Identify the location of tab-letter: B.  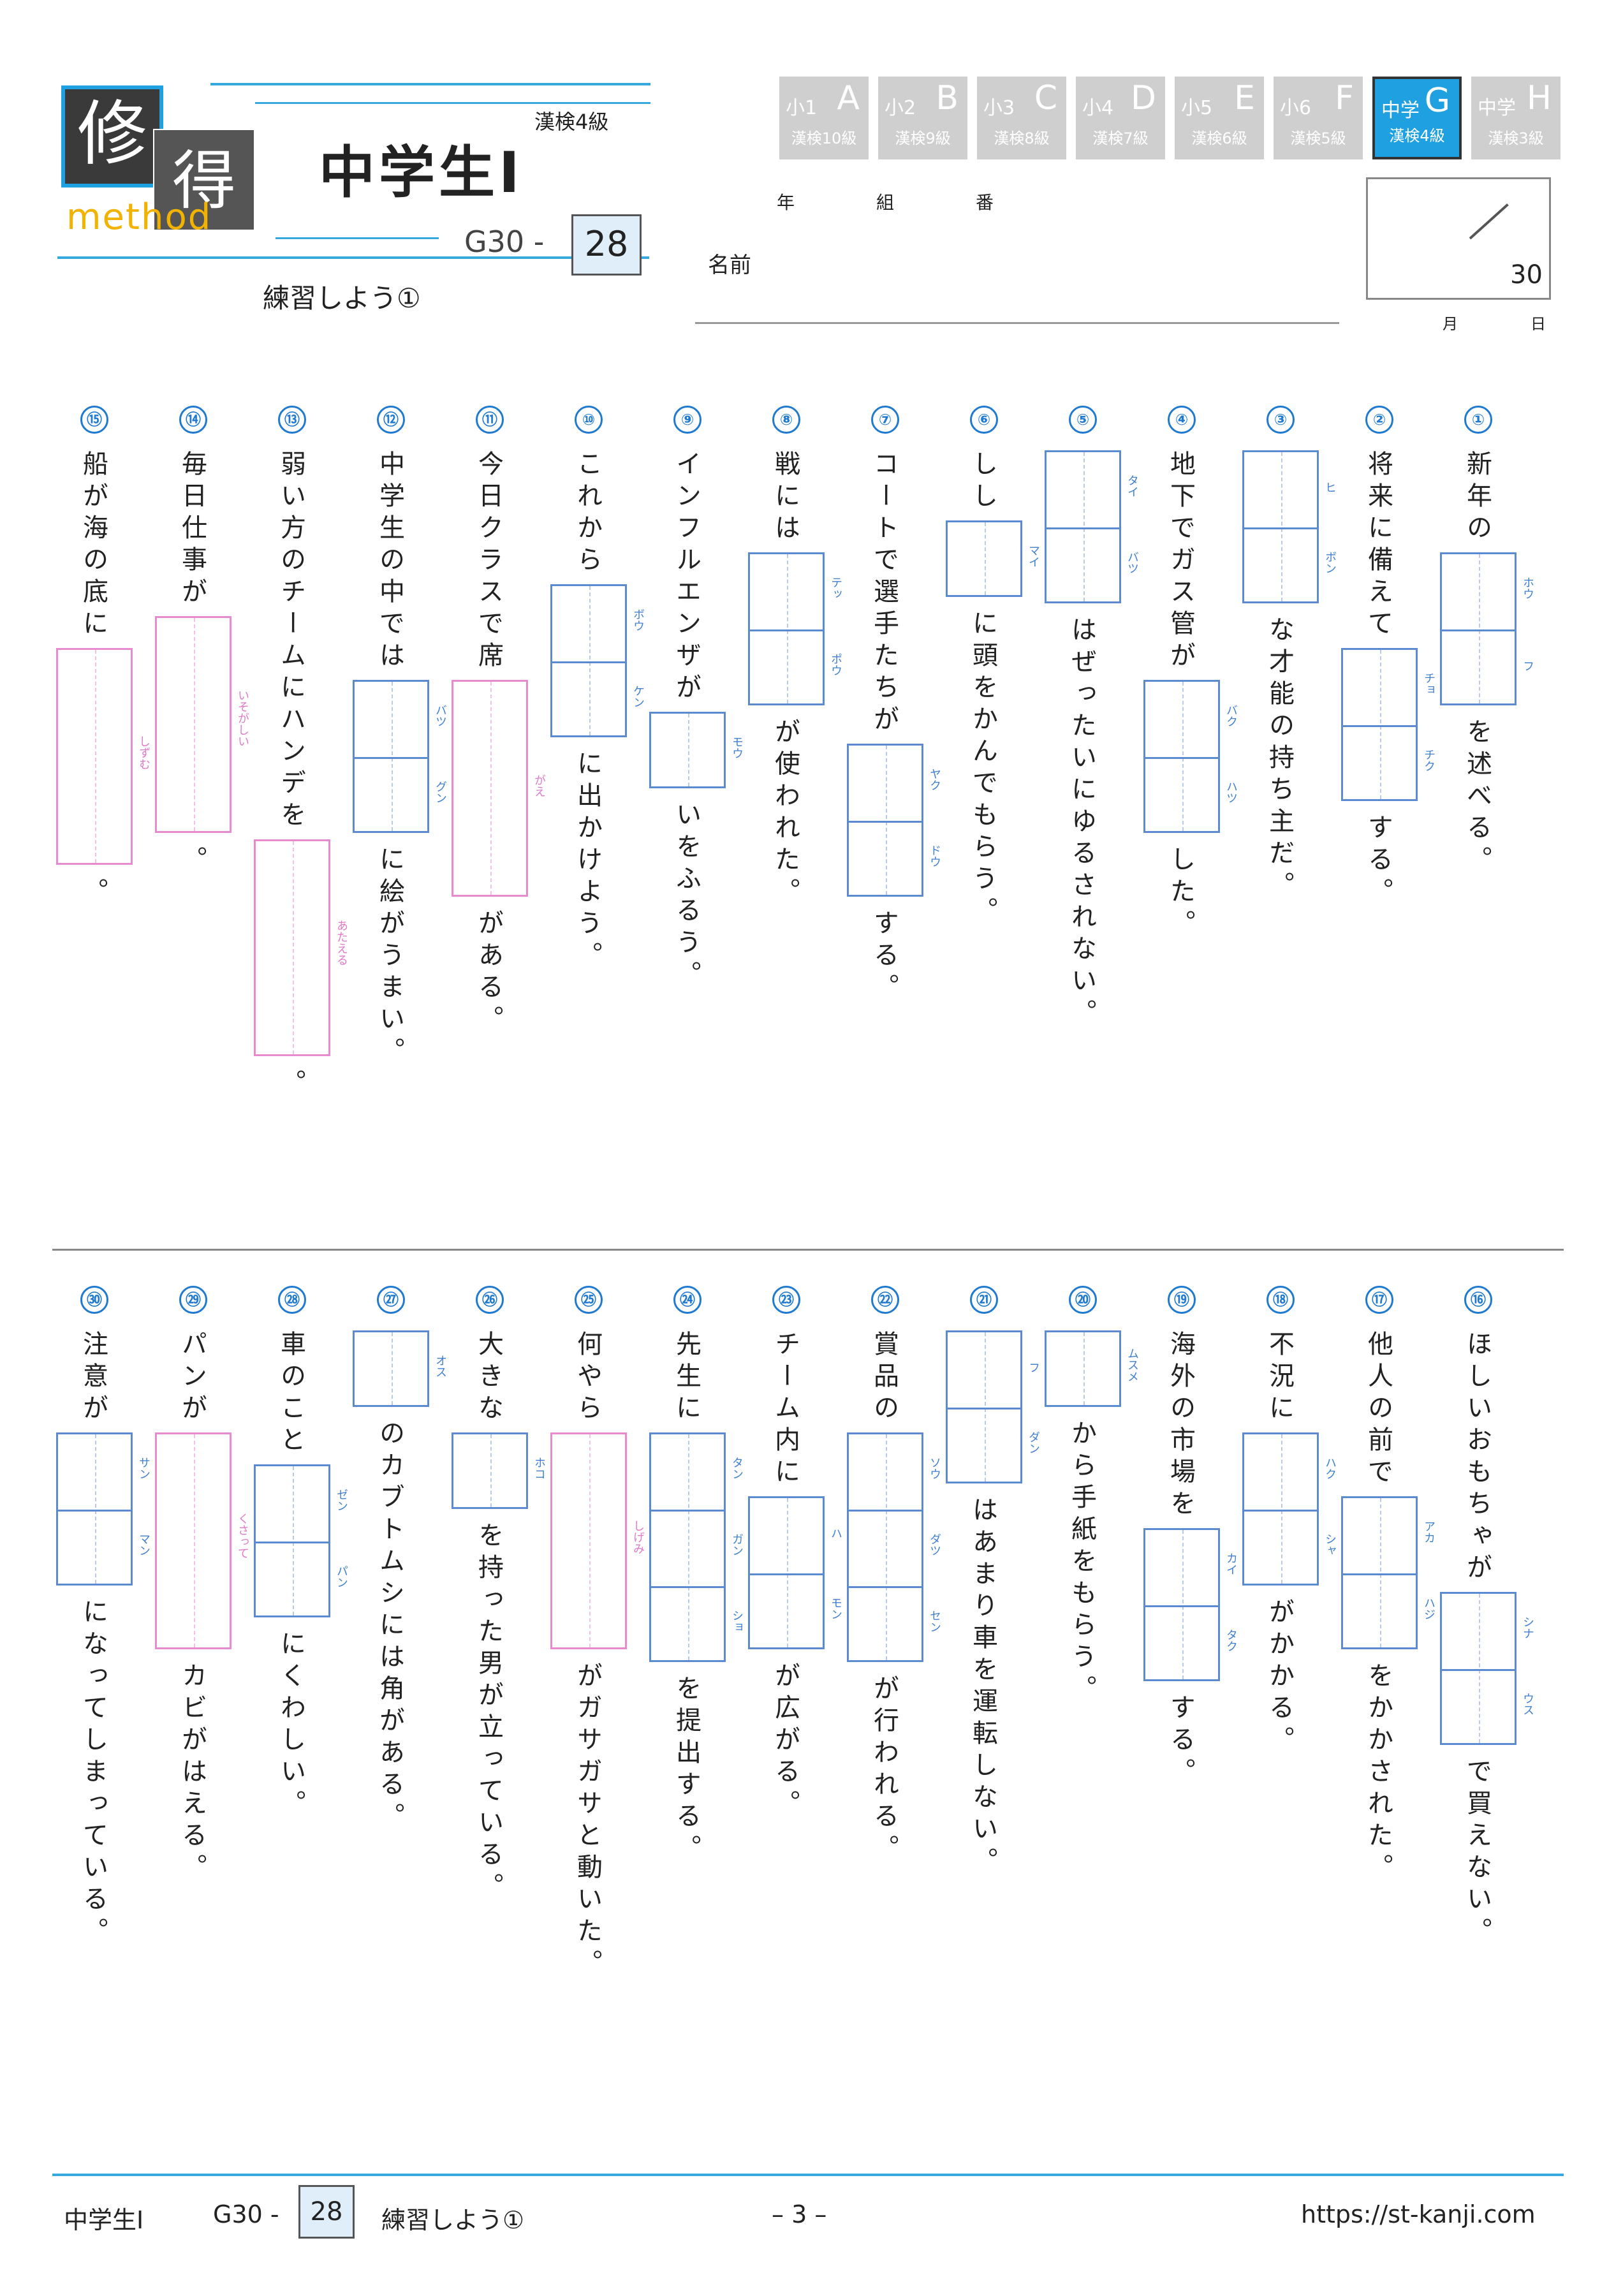
(947, 98).